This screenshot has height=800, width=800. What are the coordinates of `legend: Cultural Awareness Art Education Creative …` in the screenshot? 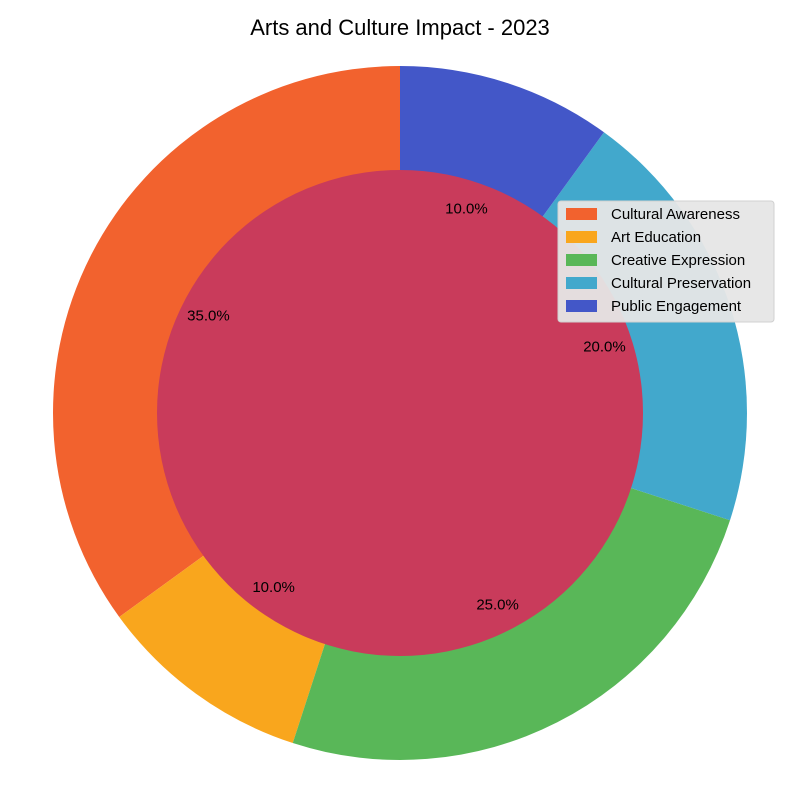 It's located at (666, 261).